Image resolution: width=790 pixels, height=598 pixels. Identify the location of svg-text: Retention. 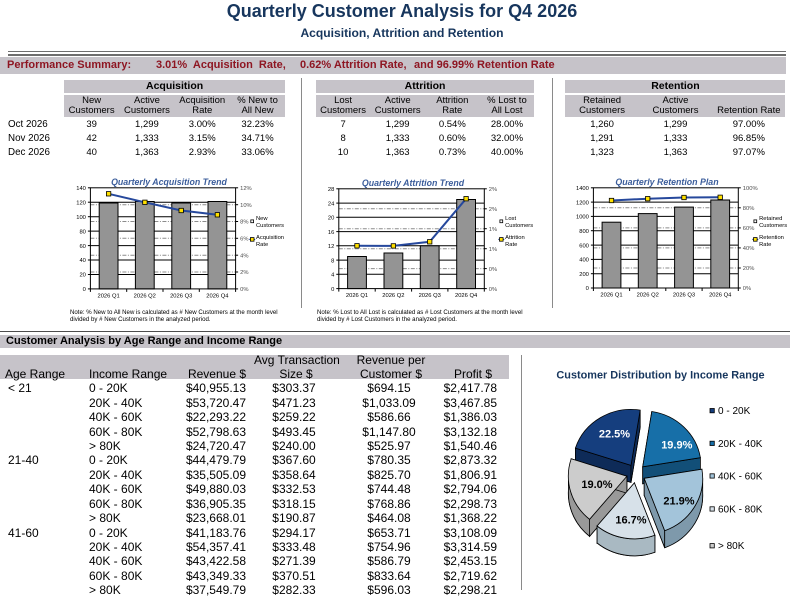
(771, 238).